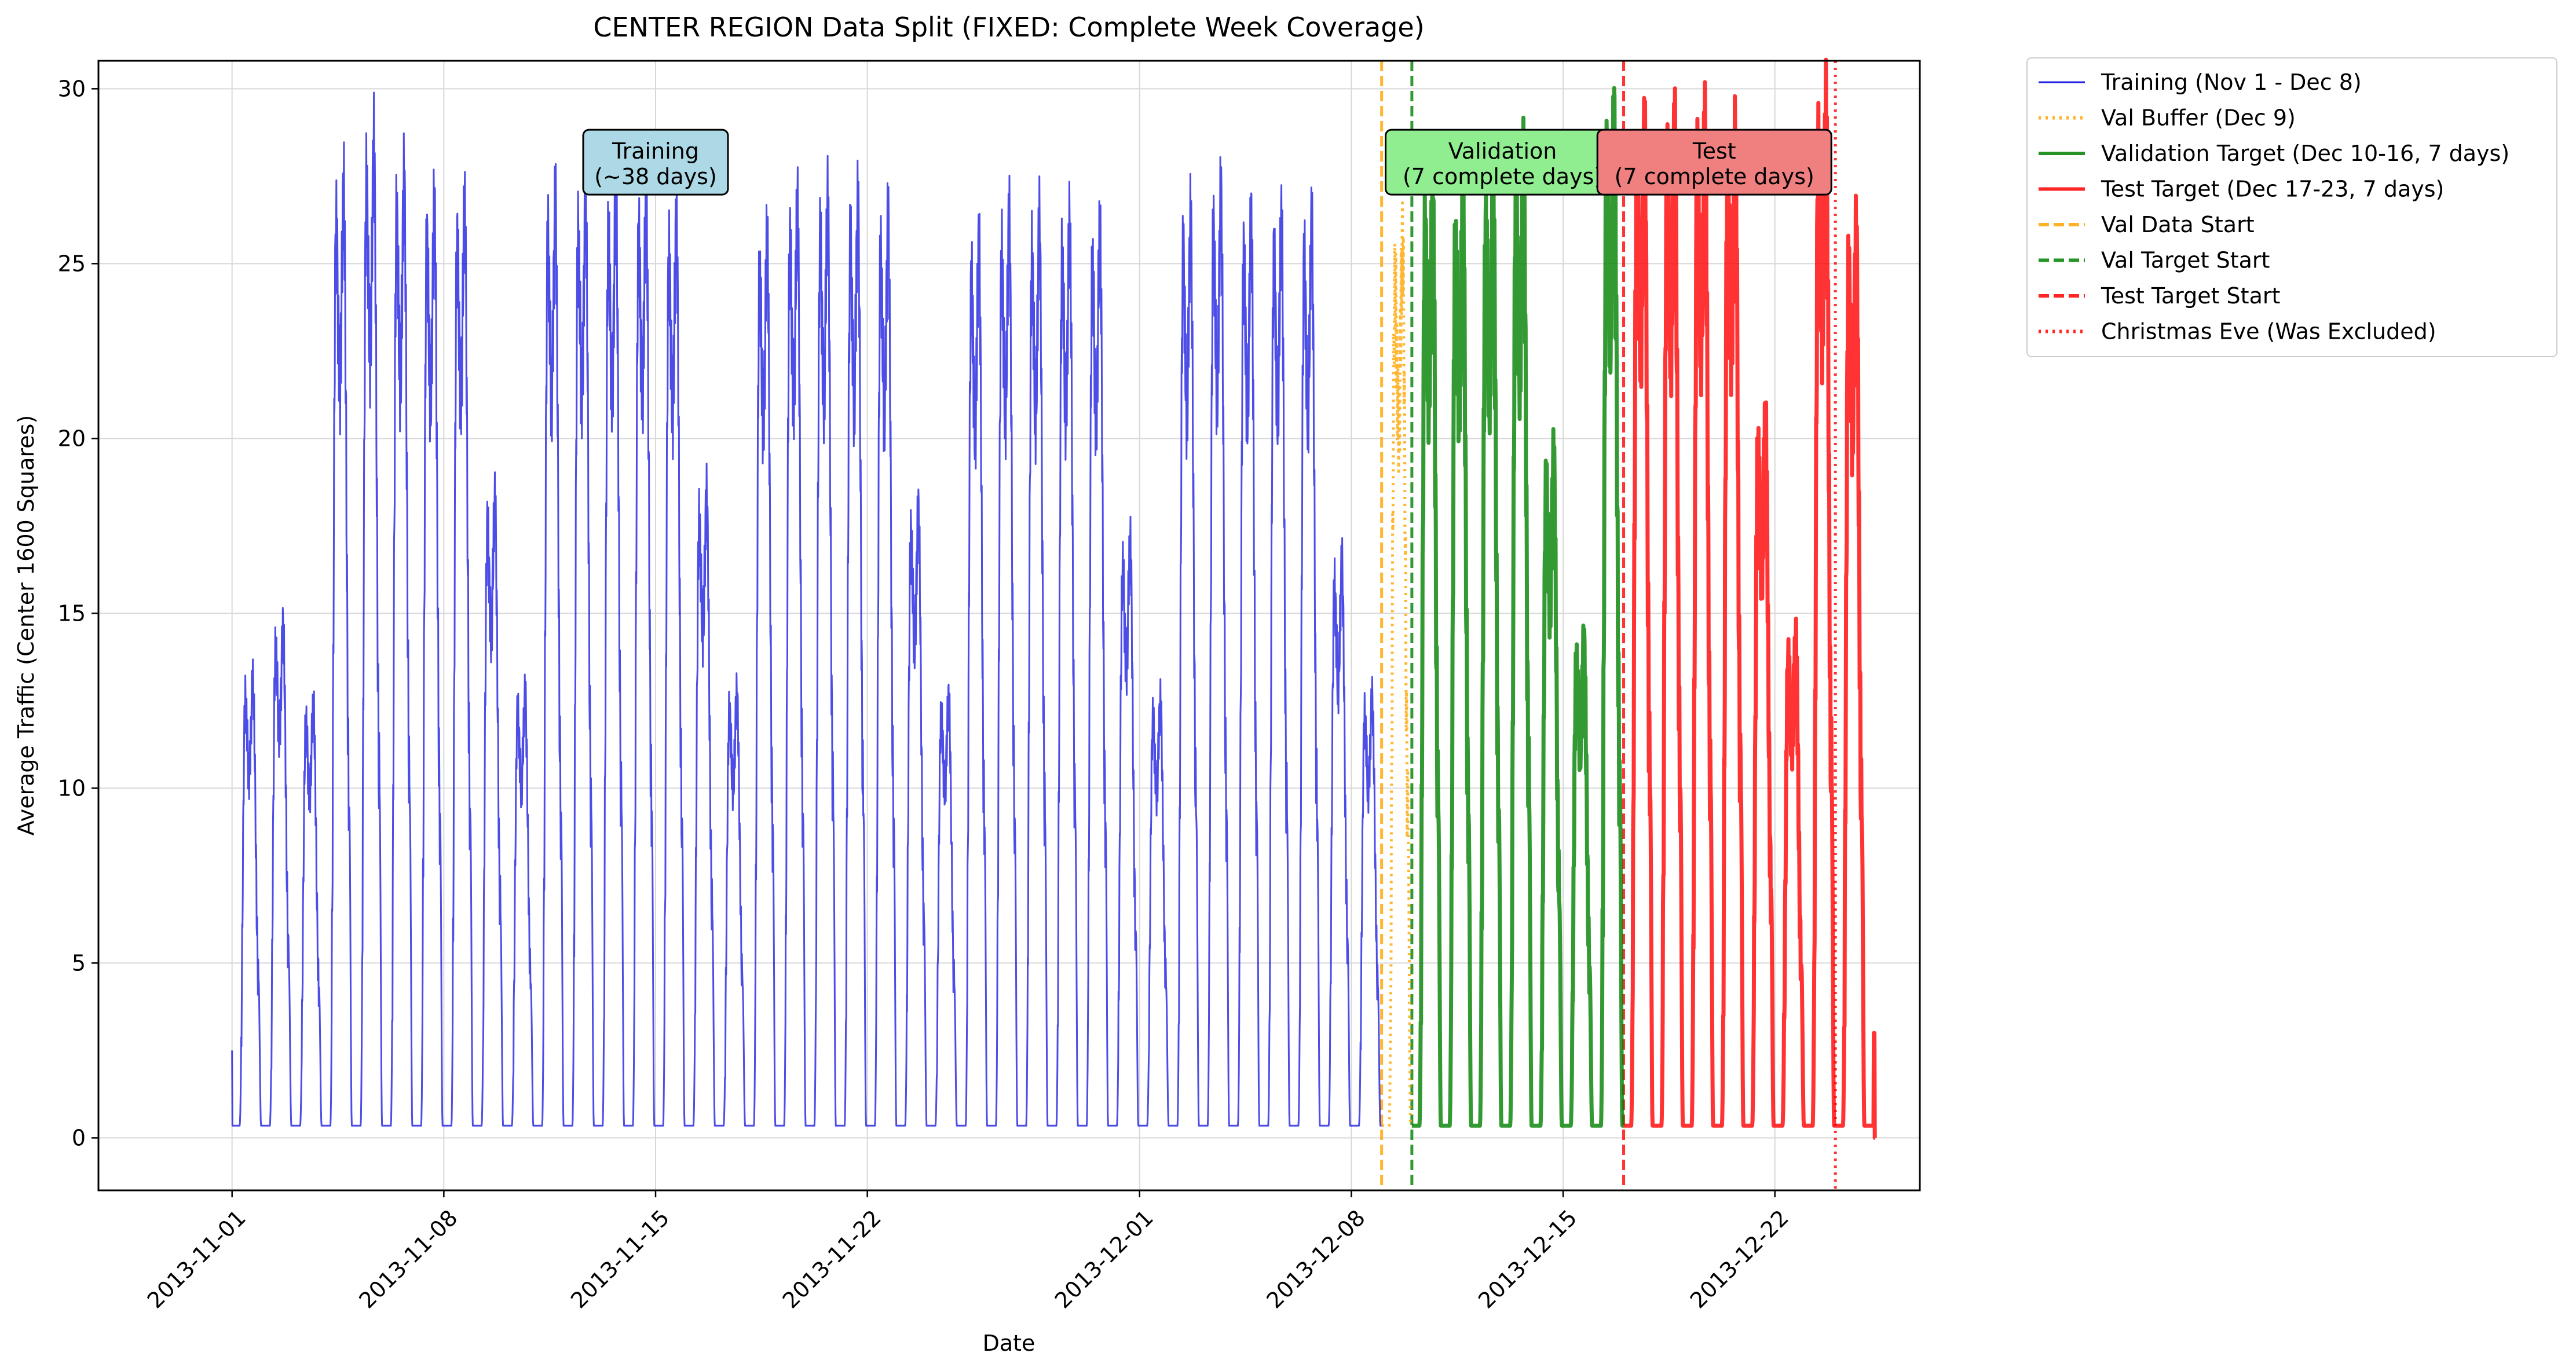  Describe the element at coordinates (2272, 190) in the screenshot. I see `legend-label: Test Target (Dec 17-23, 7 days)` at that location.